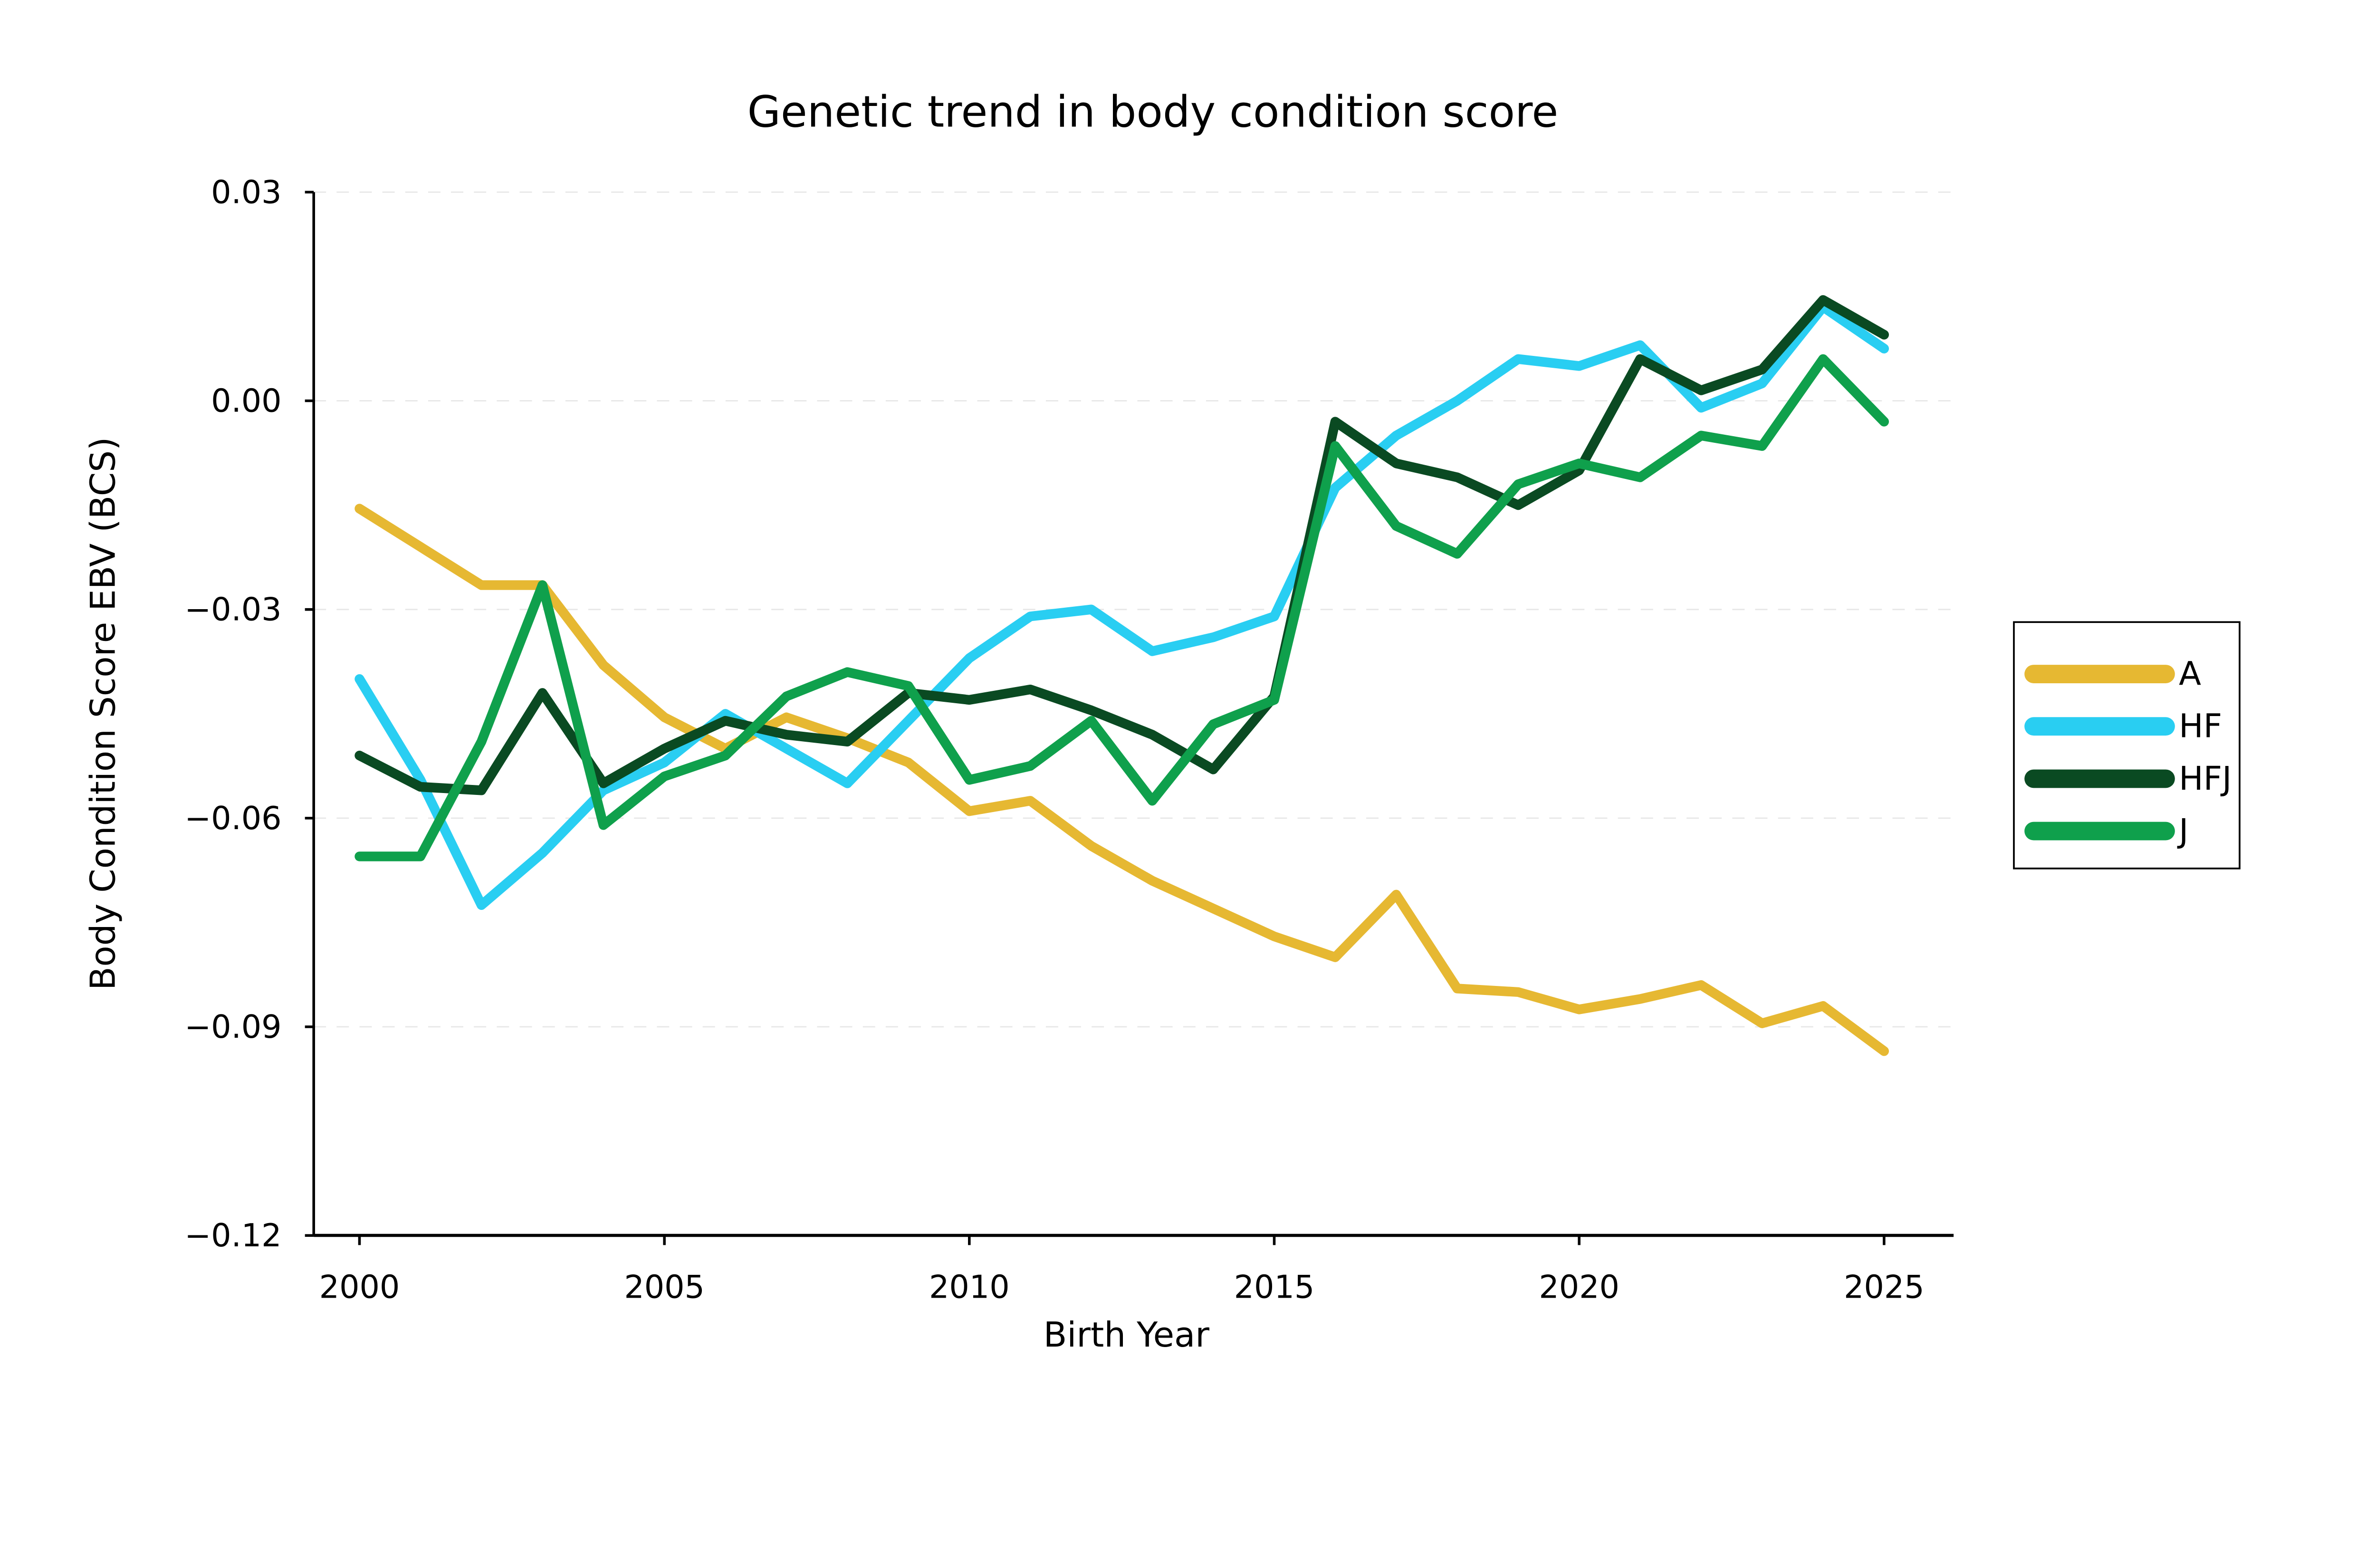 The image size is (2376, 1568). I want to click on y-tick-label: 0.00, so click(246, 401).